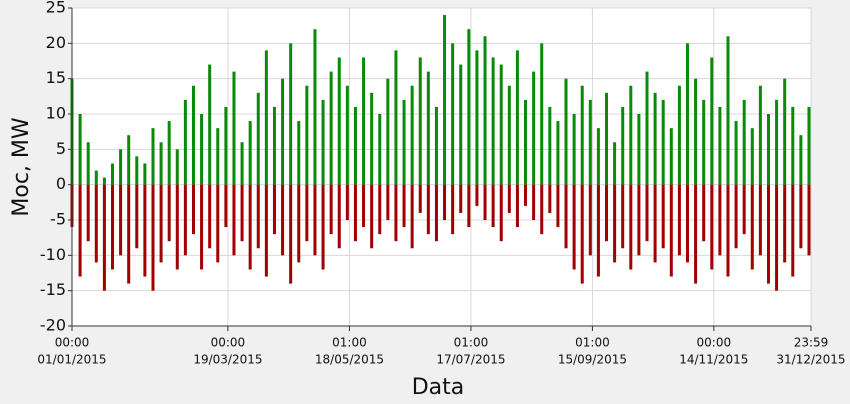 The width and height of the screenshot is (850, 404). Describe the element at coordinates (53, 254) in the screenshot. I see `y-tick-label: -10` at that location.